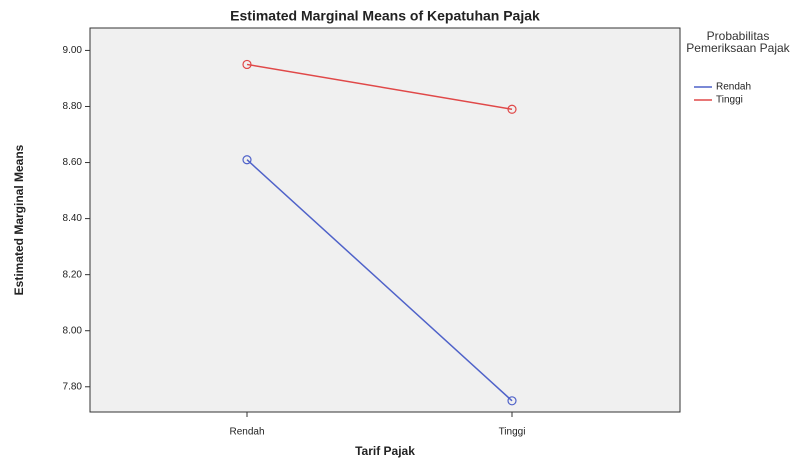 The image size is (796, 463). Describe the element at coordinates (73, 162) in the screenshot. I see `y-tick-label: 8.60` at that location.